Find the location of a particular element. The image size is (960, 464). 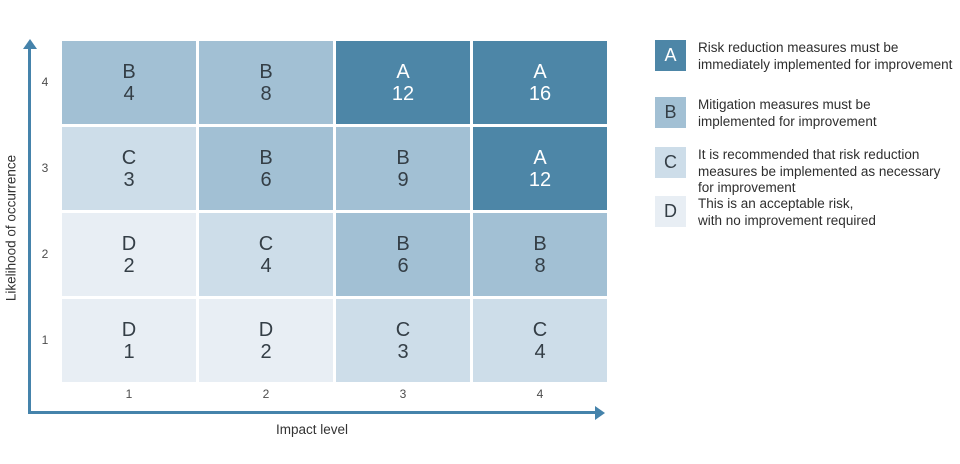

legend-swatch-B: B is located at coordinates (670, 112).